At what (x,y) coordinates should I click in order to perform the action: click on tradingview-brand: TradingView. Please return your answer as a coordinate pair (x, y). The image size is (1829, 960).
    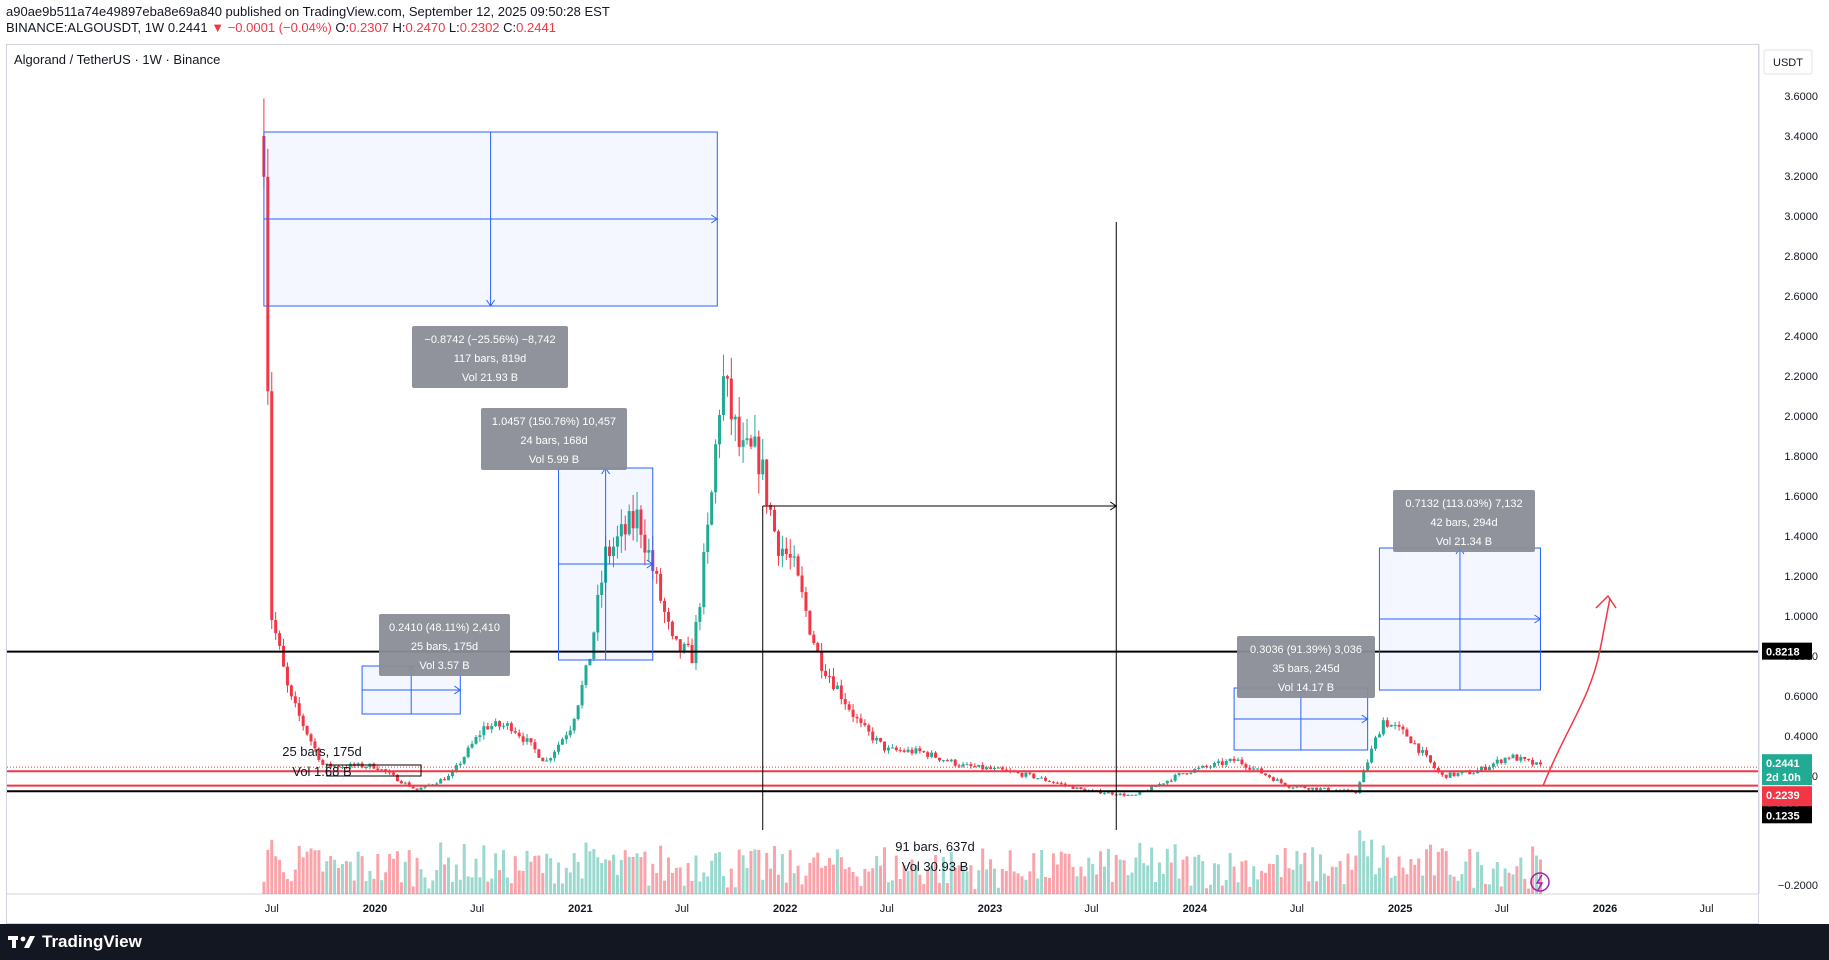
    Looking at the image, I should click on (92, 941).